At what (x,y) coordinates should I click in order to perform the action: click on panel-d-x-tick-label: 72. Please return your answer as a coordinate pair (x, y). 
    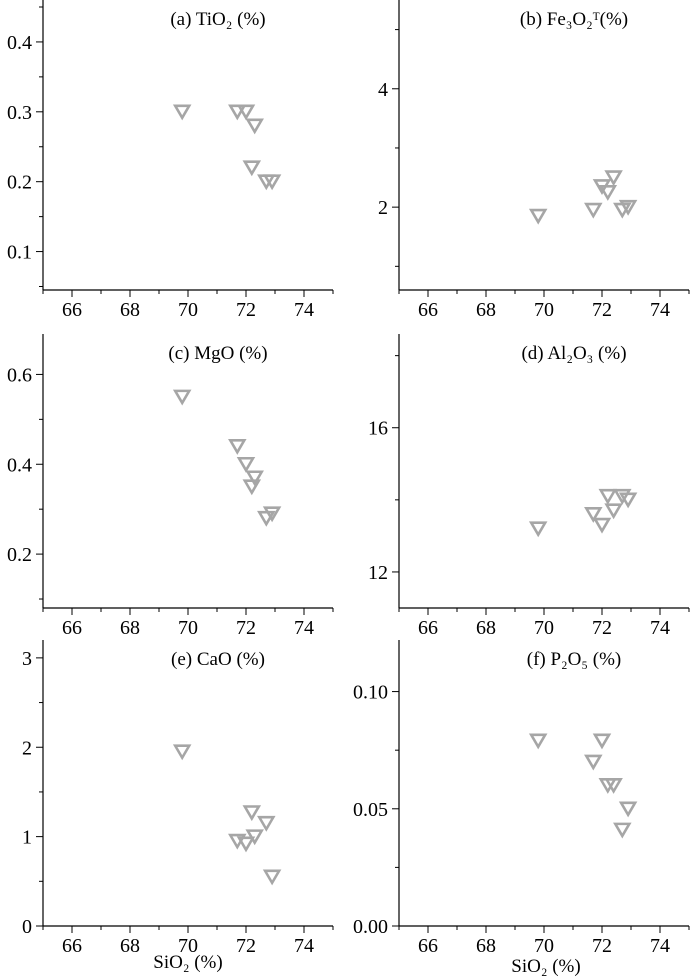
    Looking at the image, I should click on (602, 628).